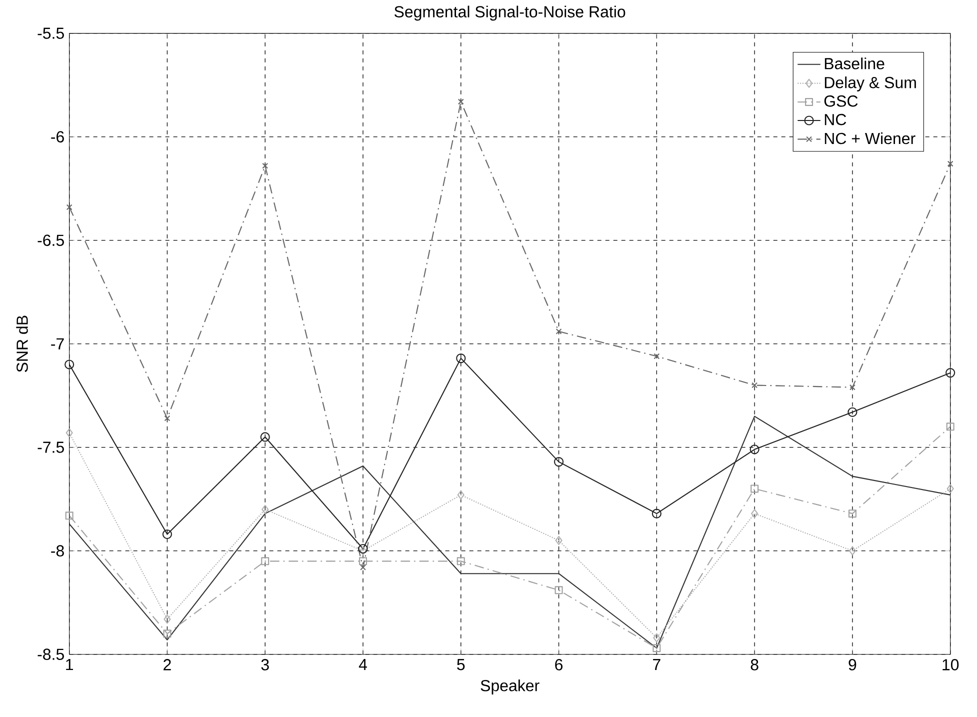  Describe the element at coordinates (51, 240) in the screenshot. I see `y-tick-label: -6.5` at that location.